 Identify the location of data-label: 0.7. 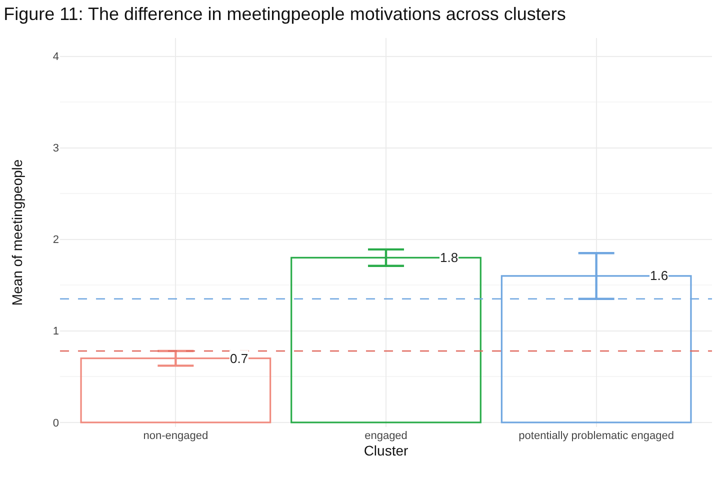
(239, 358).